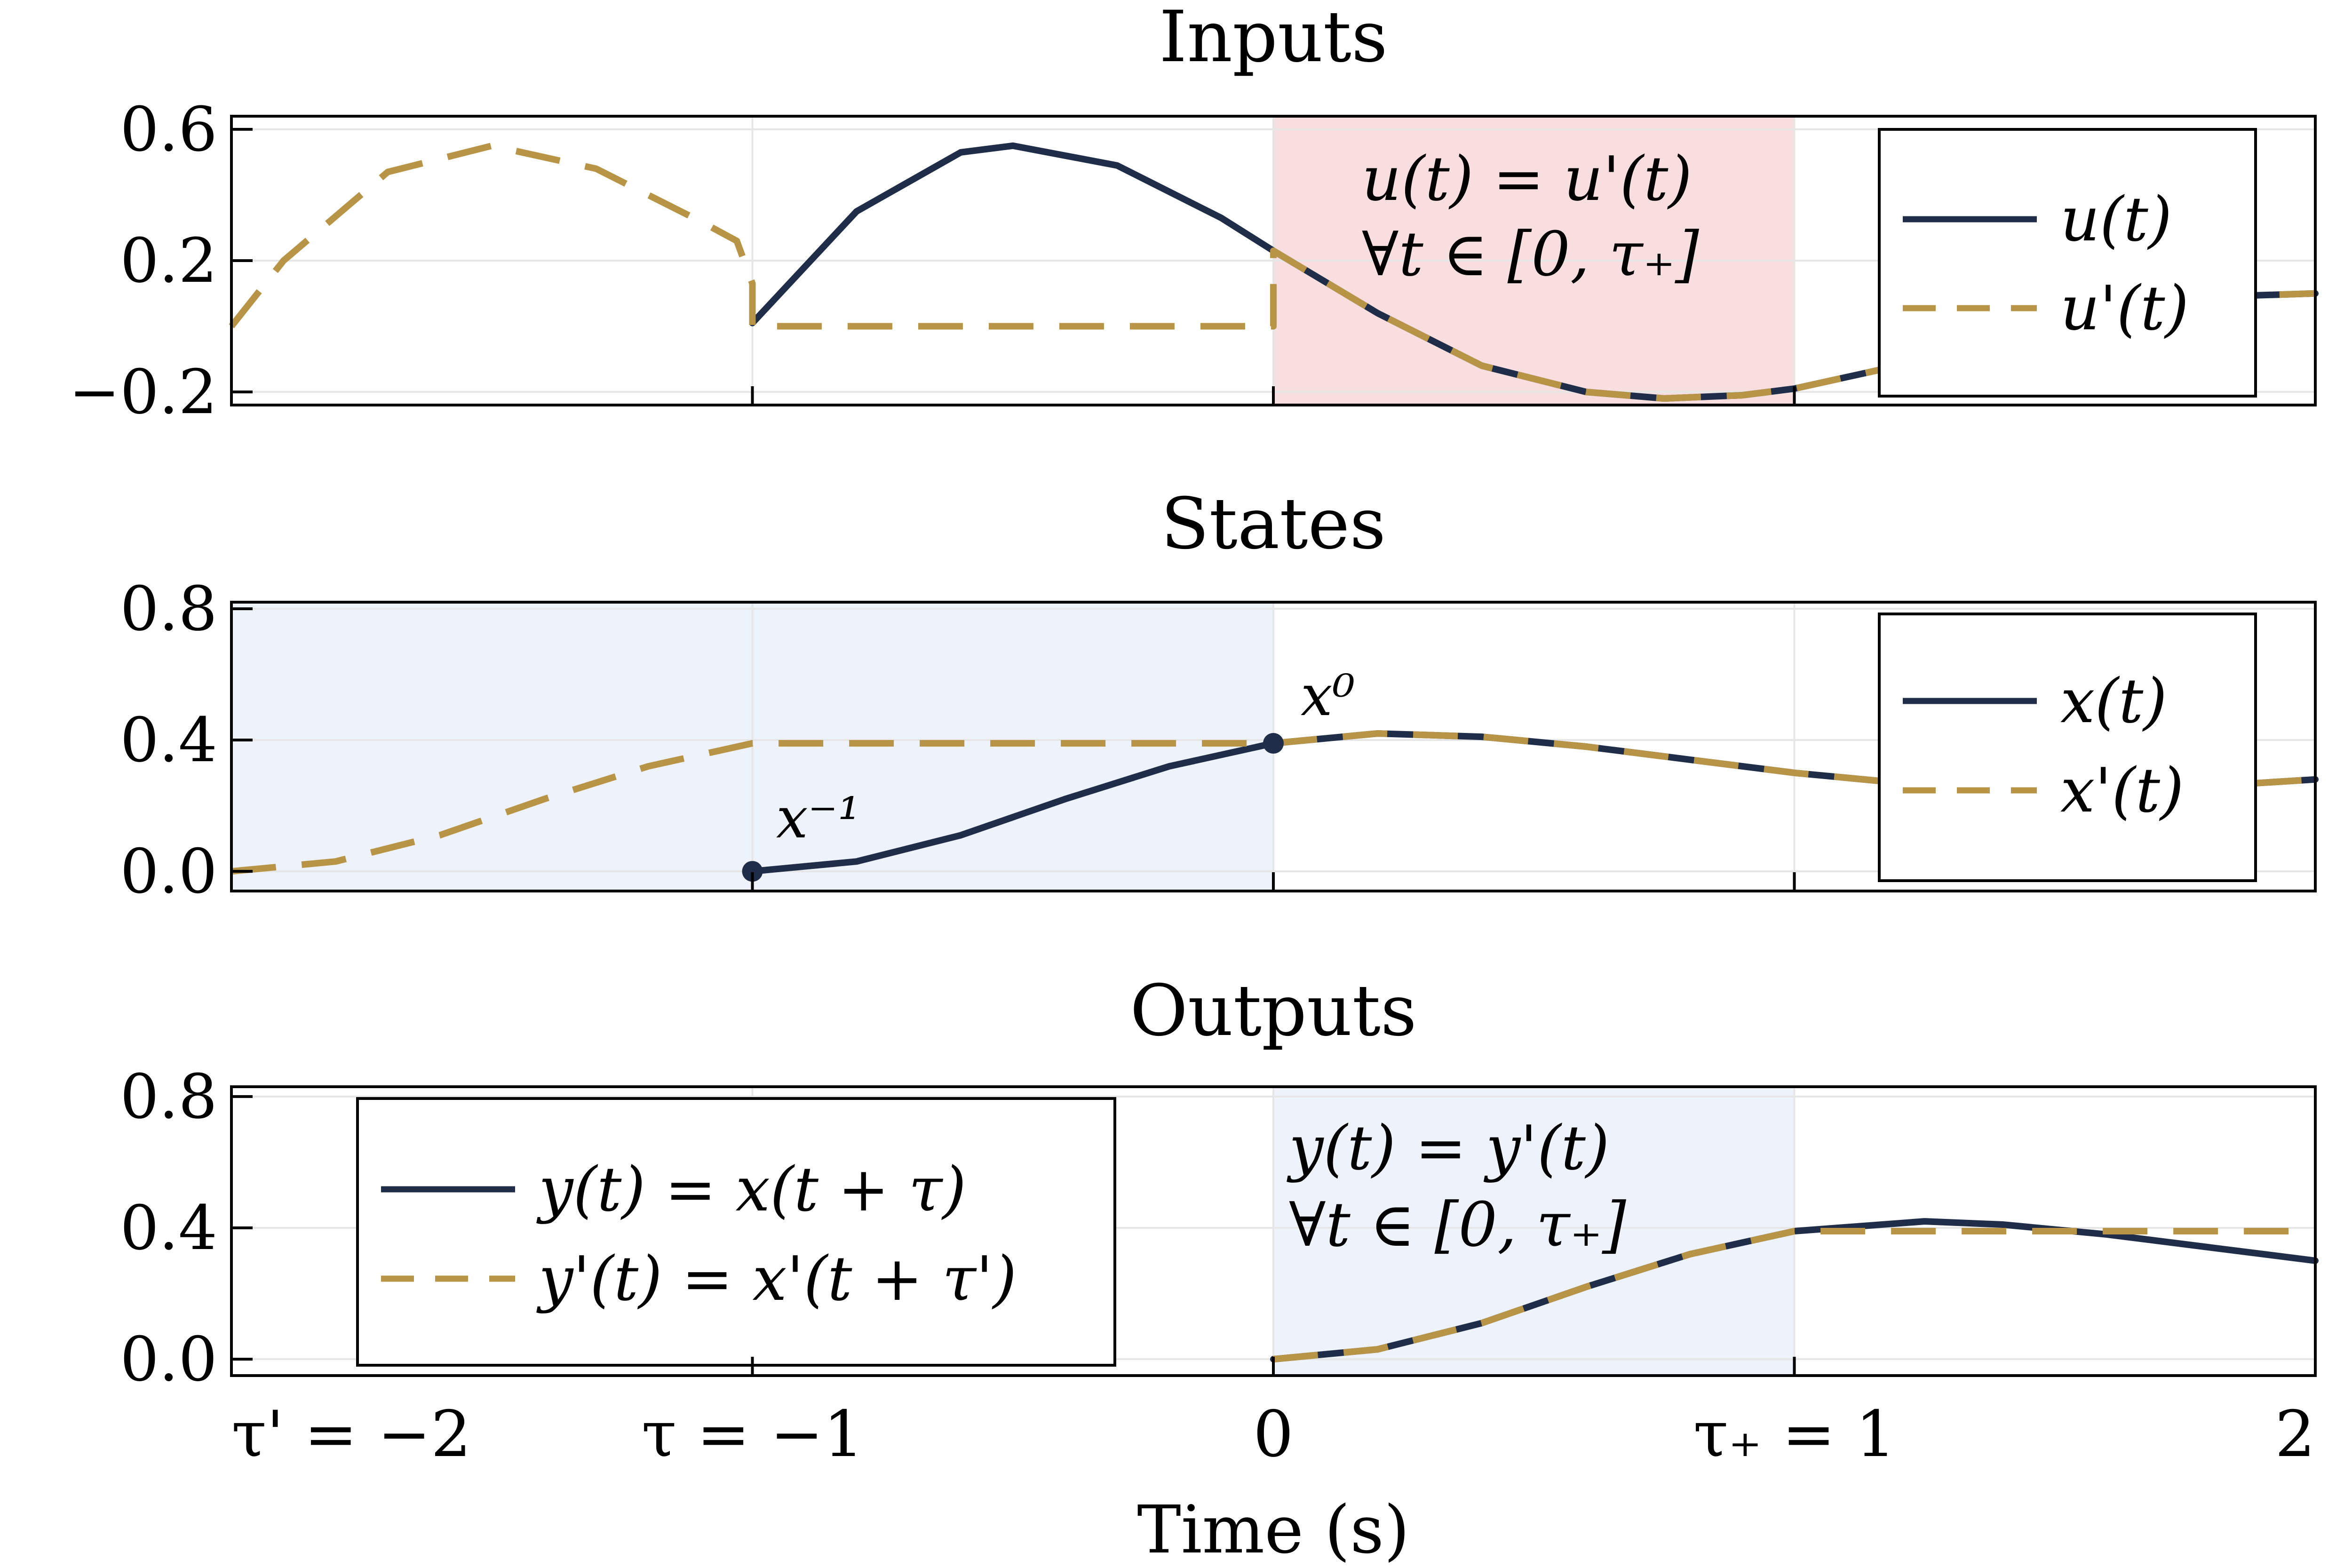  What do you see at coordinates (818, 818) in the screenshot?
I see `point-label-x-minus-1: x⁻¹` at bounding box center [818, 818].